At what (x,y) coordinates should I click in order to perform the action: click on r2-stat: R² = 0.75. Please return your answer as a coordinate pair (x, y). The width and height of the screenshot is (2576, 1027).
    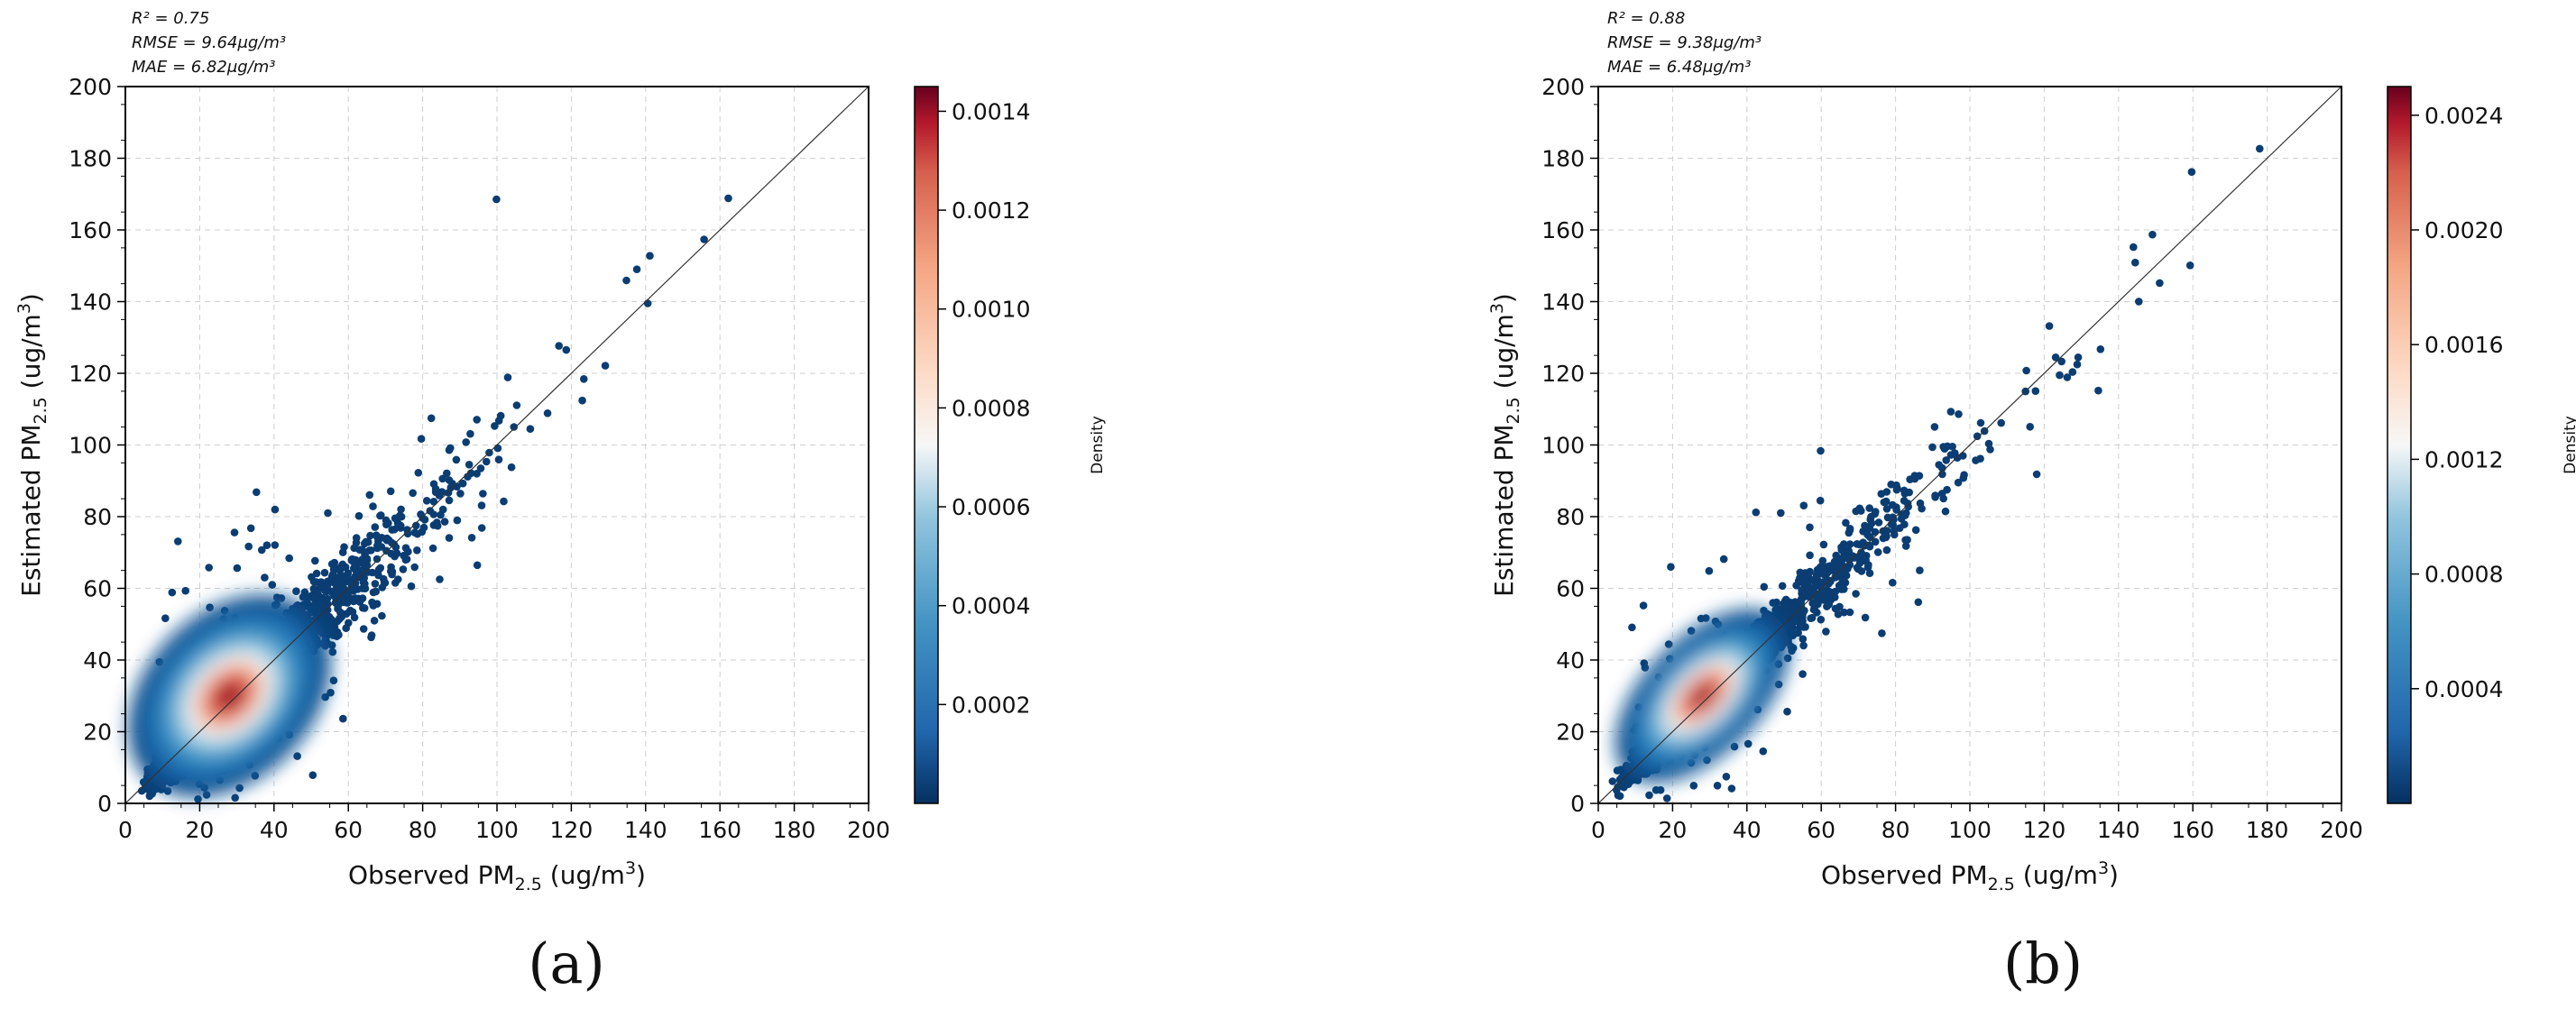
    Looking at the image, I should click on (170, 18).